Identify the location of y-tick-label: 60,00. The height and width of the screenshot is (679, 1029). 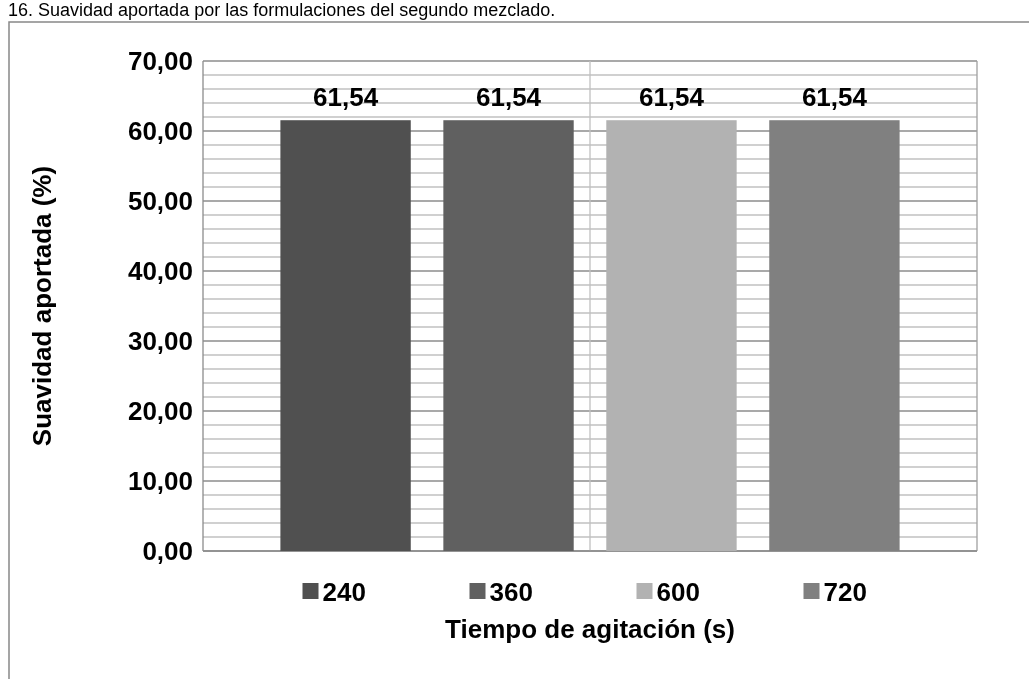
(160, 131).